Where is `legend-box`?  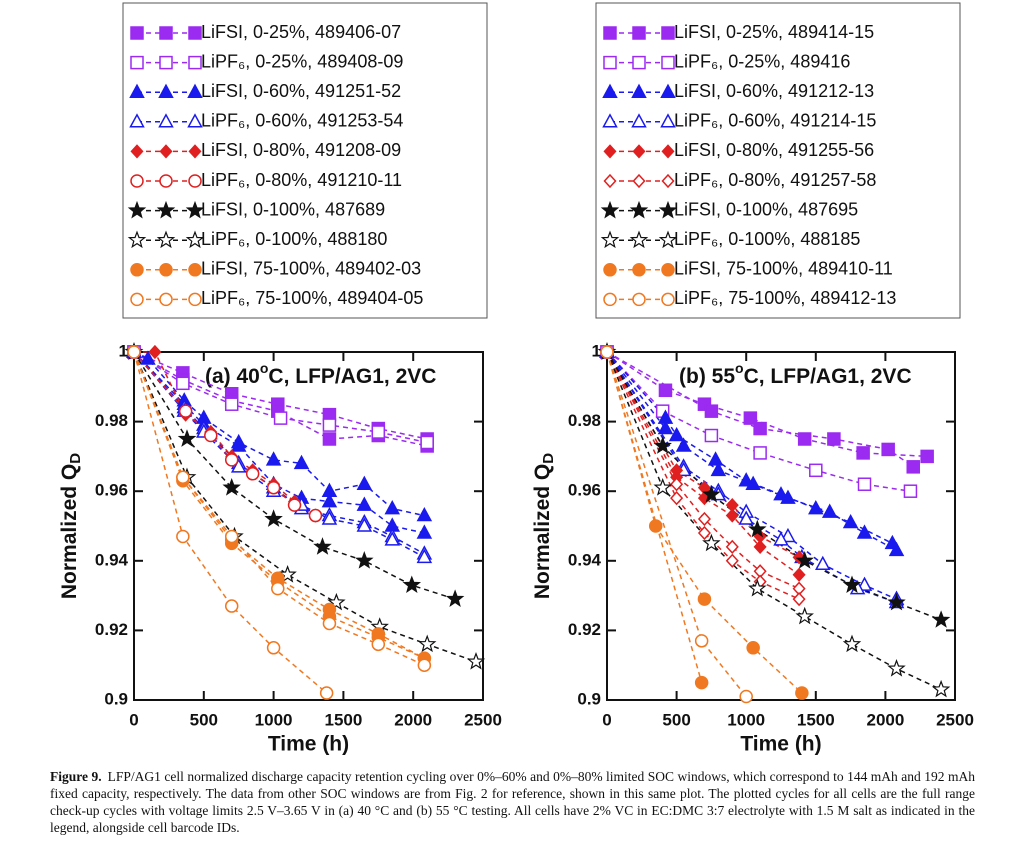
legend-box is located at coordinates (305, 160).